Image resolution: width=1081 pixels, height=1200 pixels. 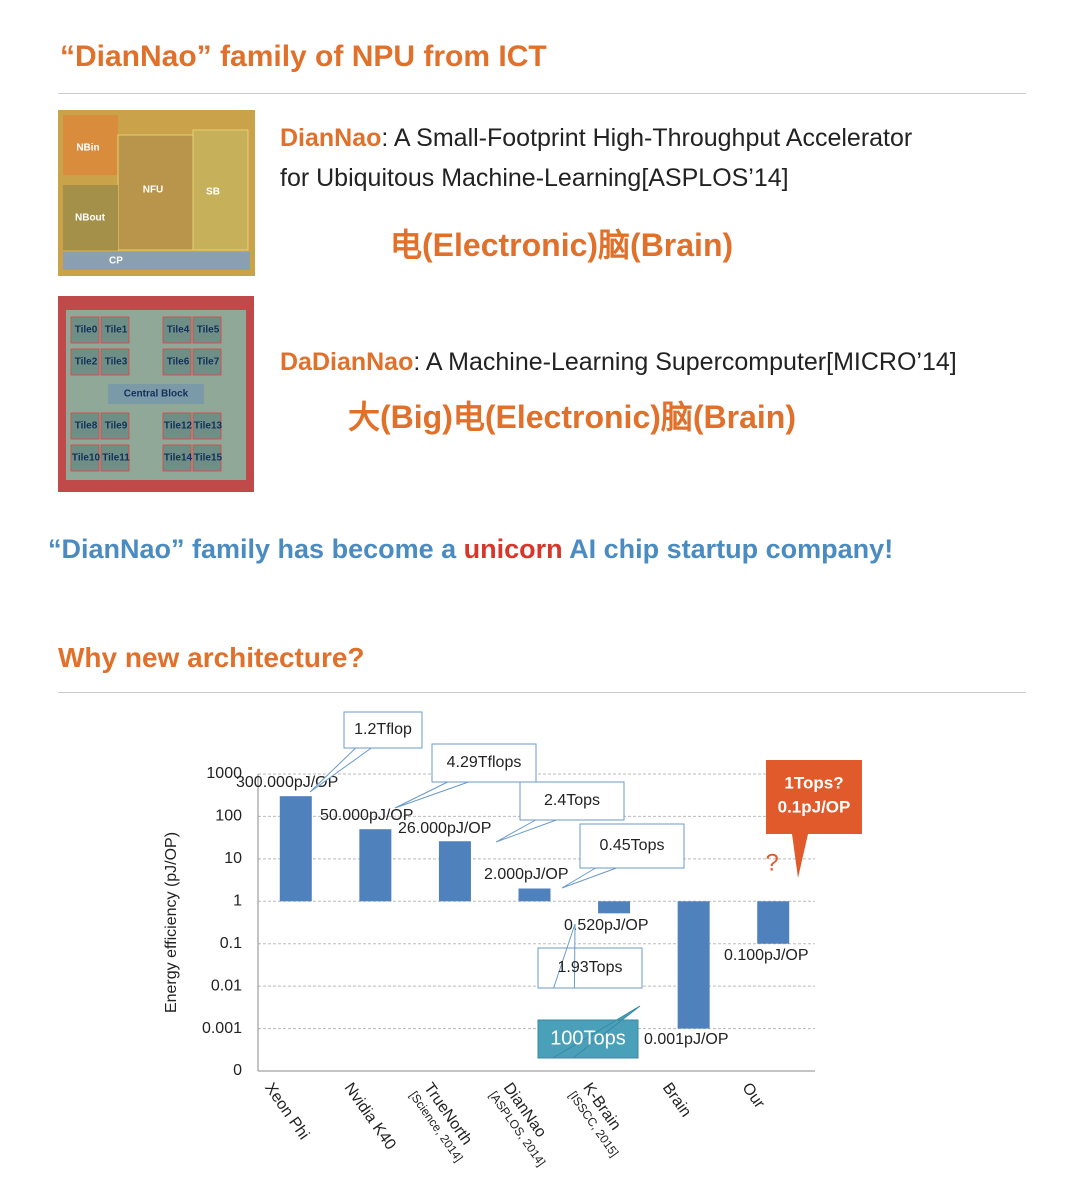 I want to click on x-tick: Xeon Phi, so click(x=286, y=1111).